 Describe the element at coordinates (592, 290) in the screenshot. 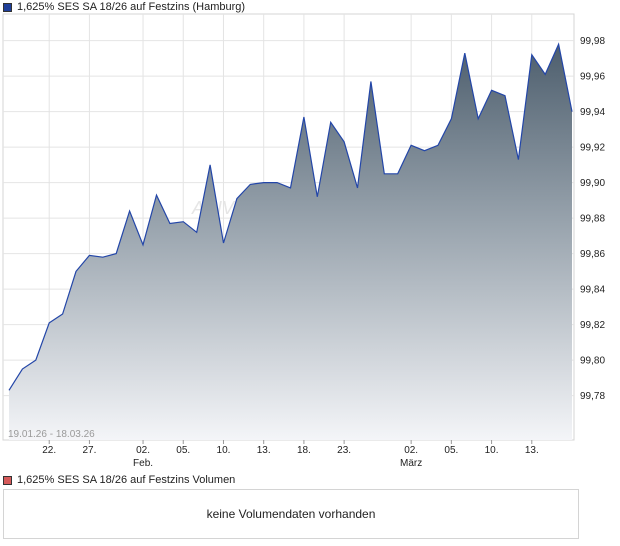

I see `y-tick-label: 99,84` at that location.